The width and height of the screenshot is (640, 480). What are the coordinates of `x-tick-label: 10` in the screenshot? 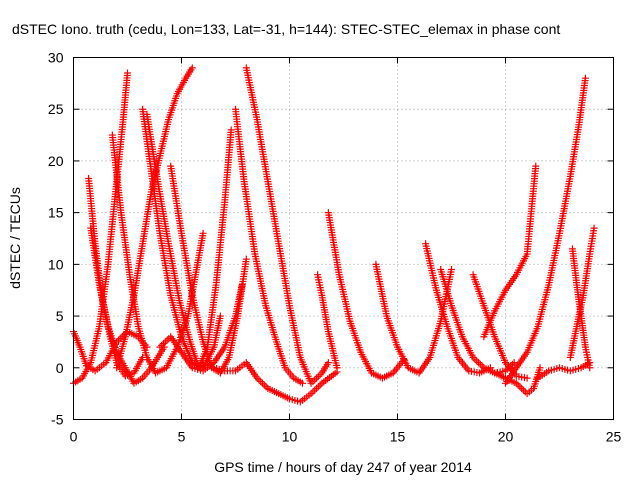 It's located at (290, 437).